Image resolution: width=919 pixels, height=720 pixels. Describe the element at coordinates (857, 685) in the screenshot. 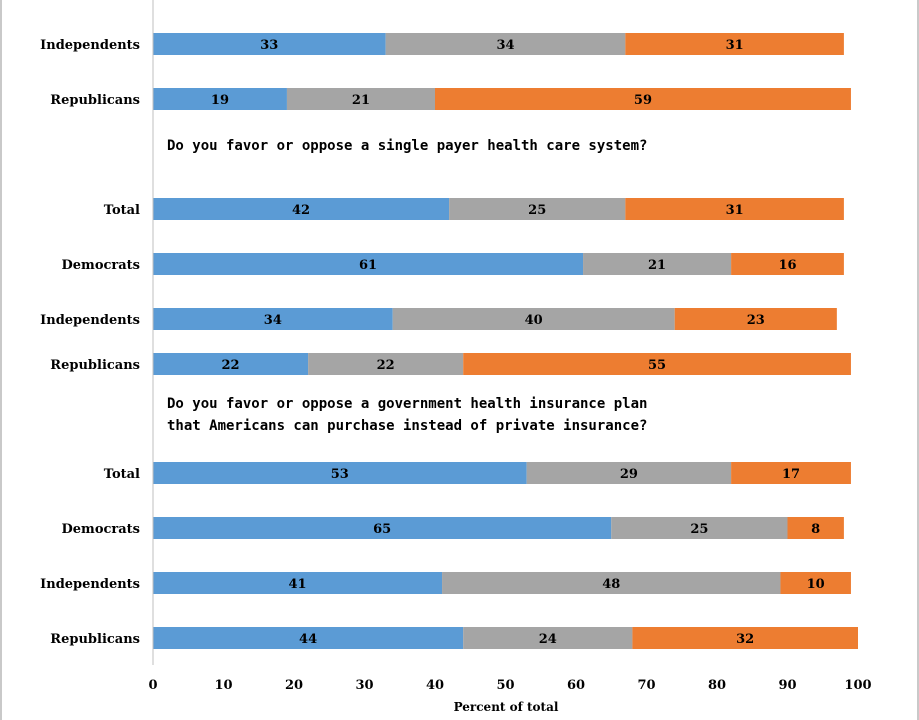

I see `x-tick-label: 100` at that location.